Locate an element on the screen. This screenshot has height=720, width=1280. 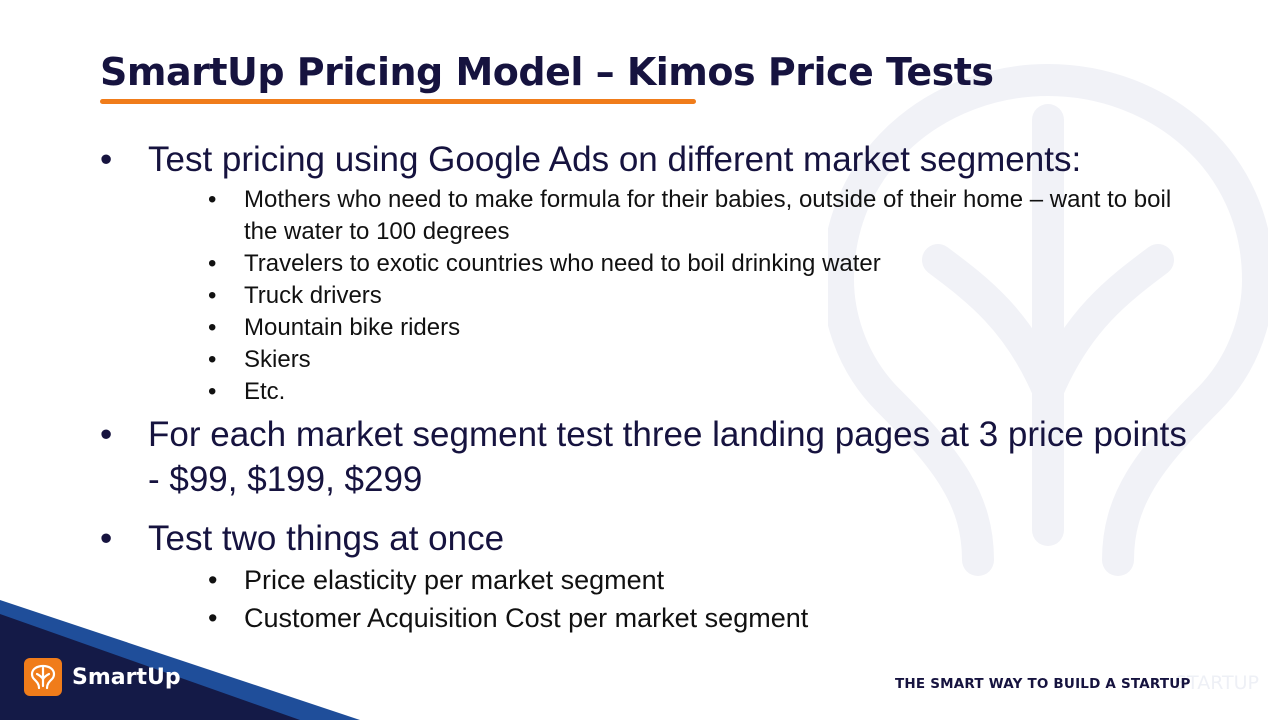
tree-logo-icon is located at coordinates (43, 677).